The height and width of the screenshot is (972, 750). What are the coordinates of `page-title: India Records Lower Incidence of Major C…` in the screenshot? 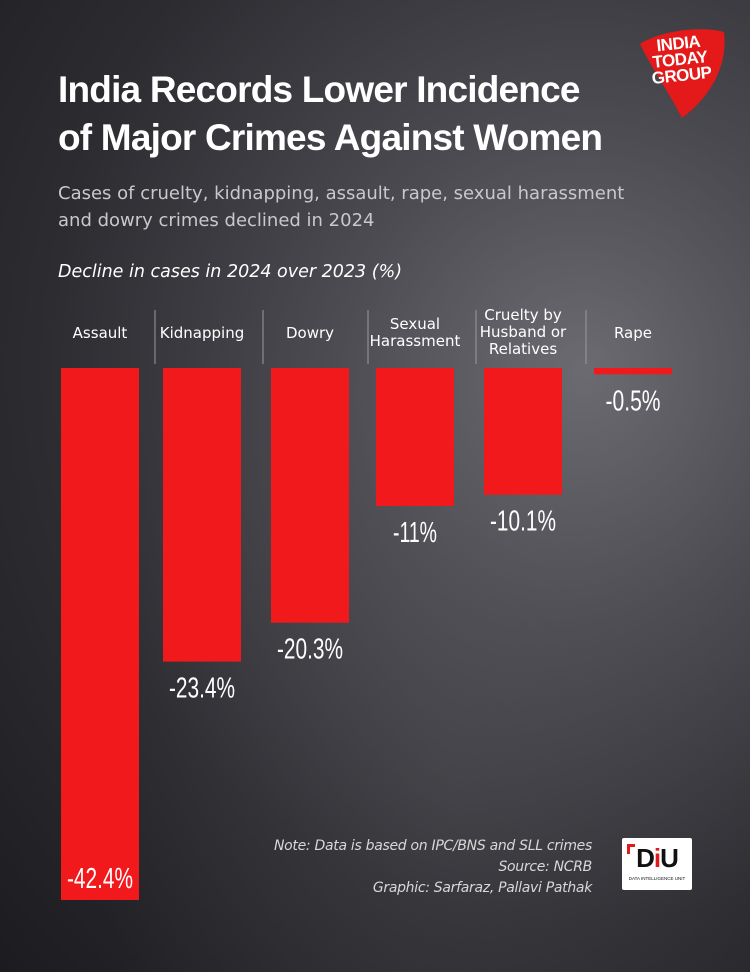 It's located at (378, 114).